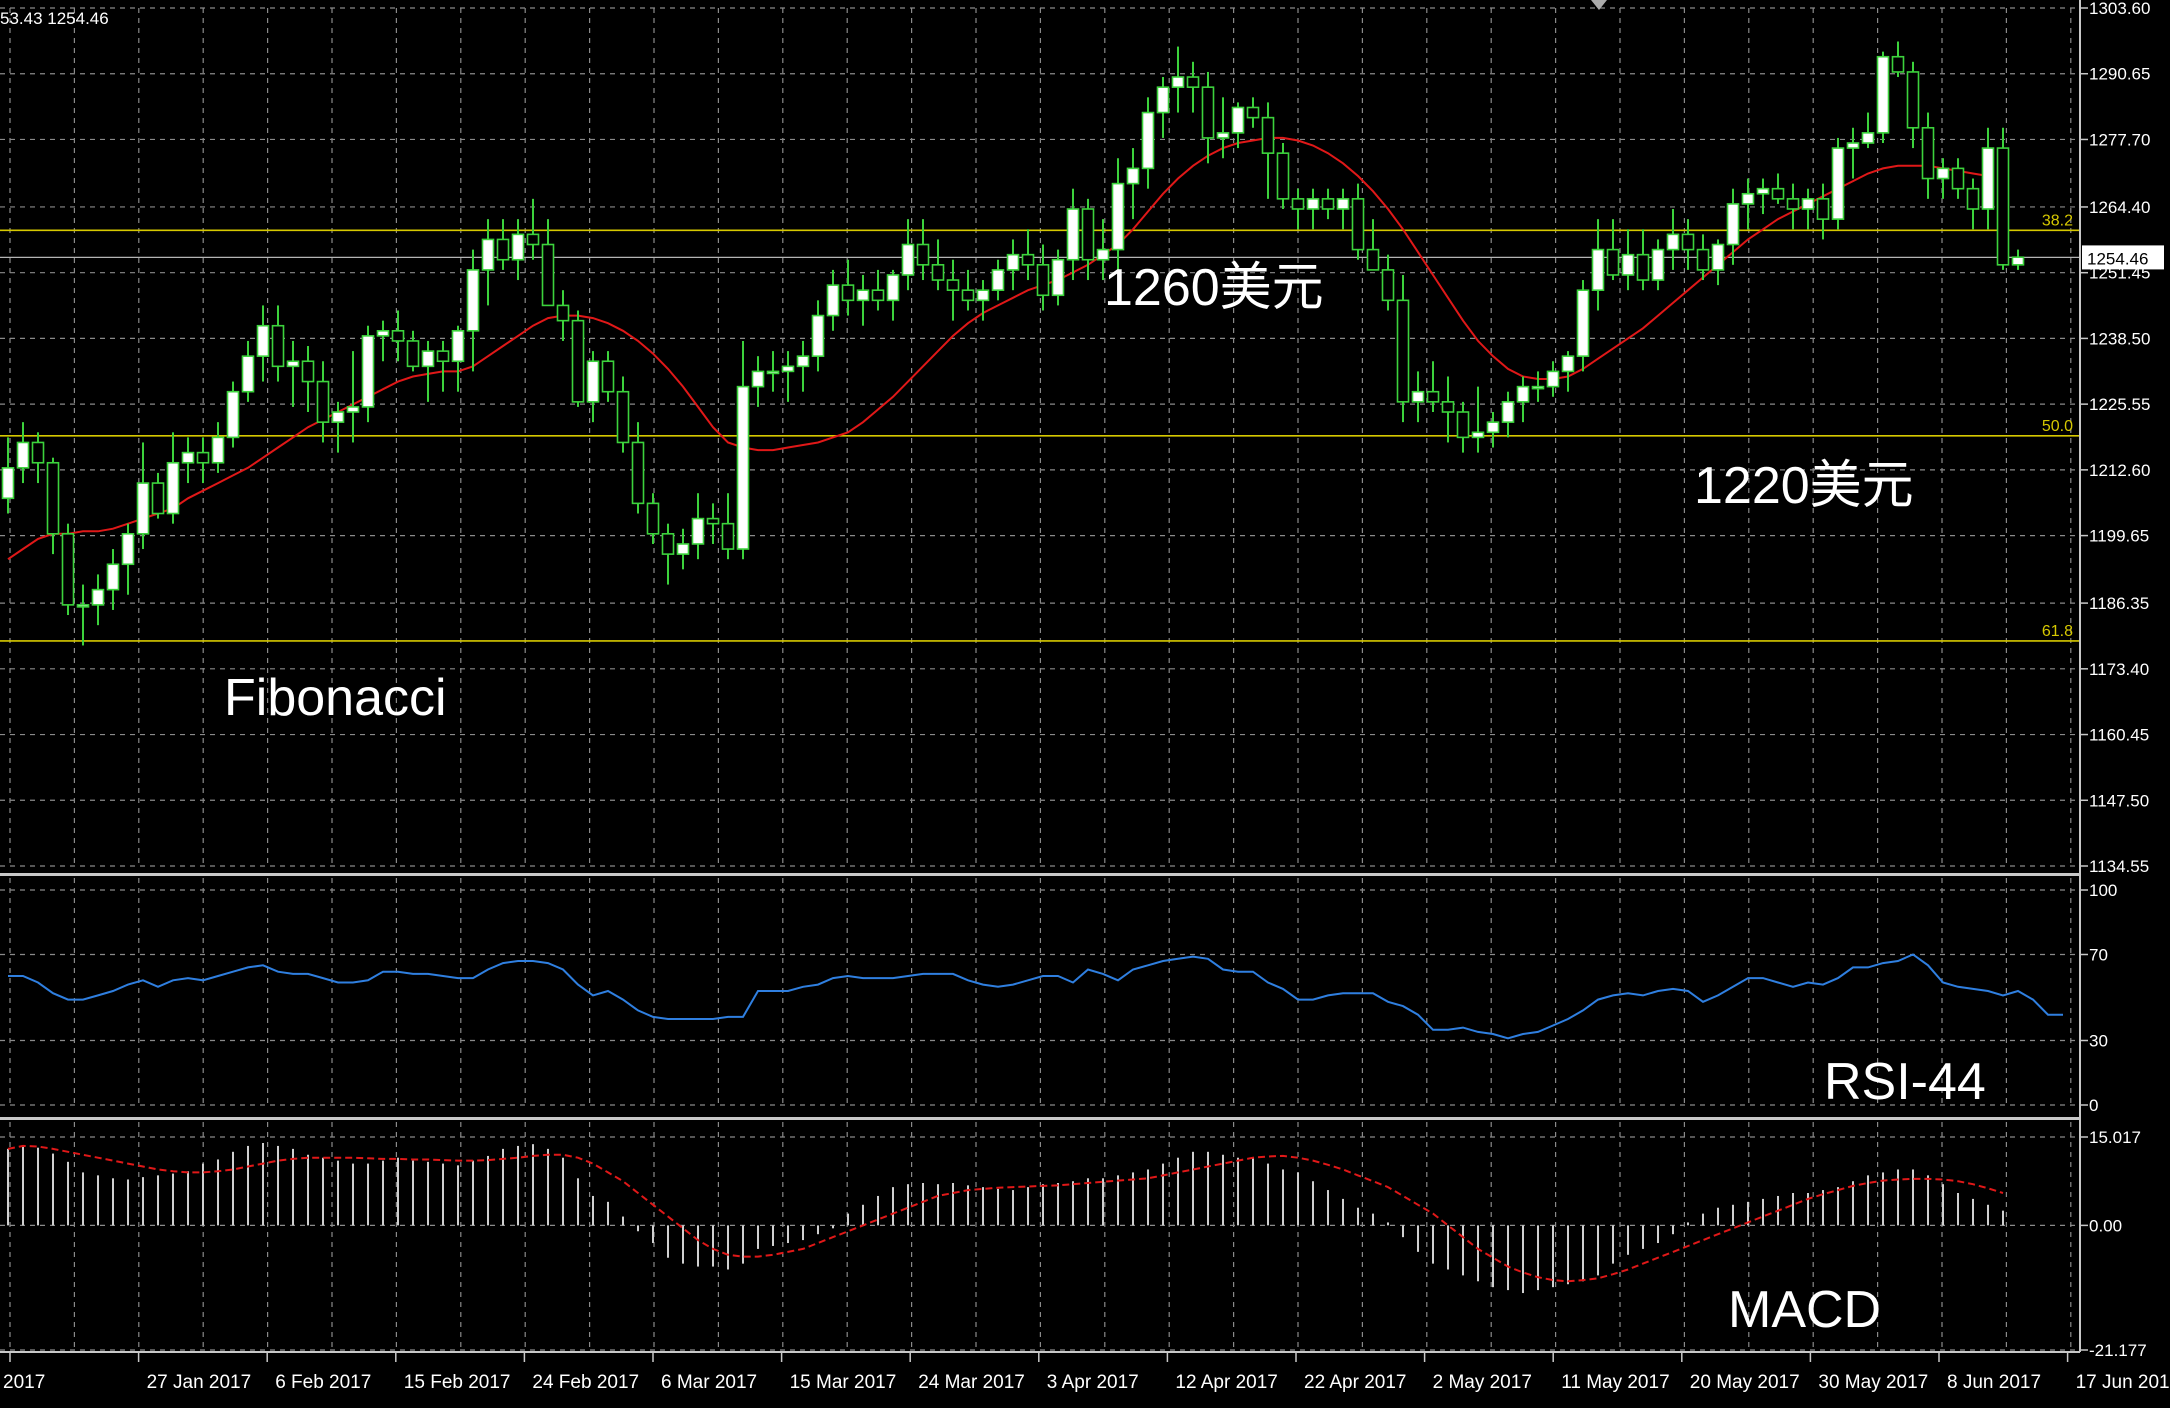  I want to click on price-tick-label: 1160.45, so click(2119, 735).